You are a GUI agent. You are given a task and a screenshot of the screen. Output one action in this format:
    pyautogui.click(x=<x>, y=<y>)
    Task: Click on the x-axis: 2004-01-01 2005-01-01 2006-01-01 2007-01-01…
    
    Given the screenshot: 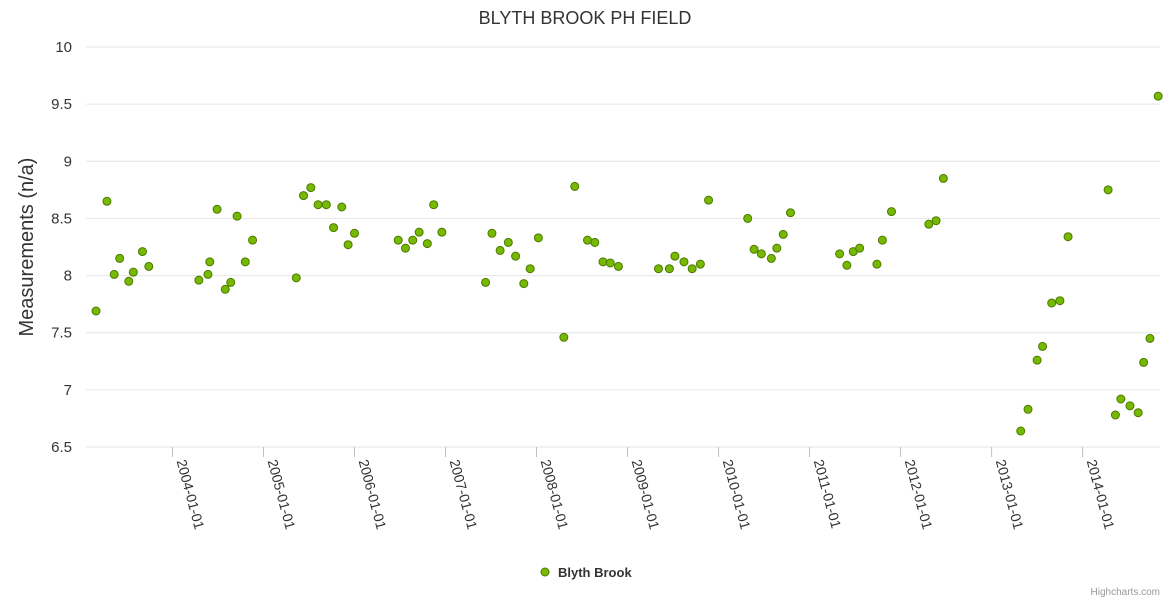 What is the action you would take?
    pyautogui.click(x=644, y=489)
    